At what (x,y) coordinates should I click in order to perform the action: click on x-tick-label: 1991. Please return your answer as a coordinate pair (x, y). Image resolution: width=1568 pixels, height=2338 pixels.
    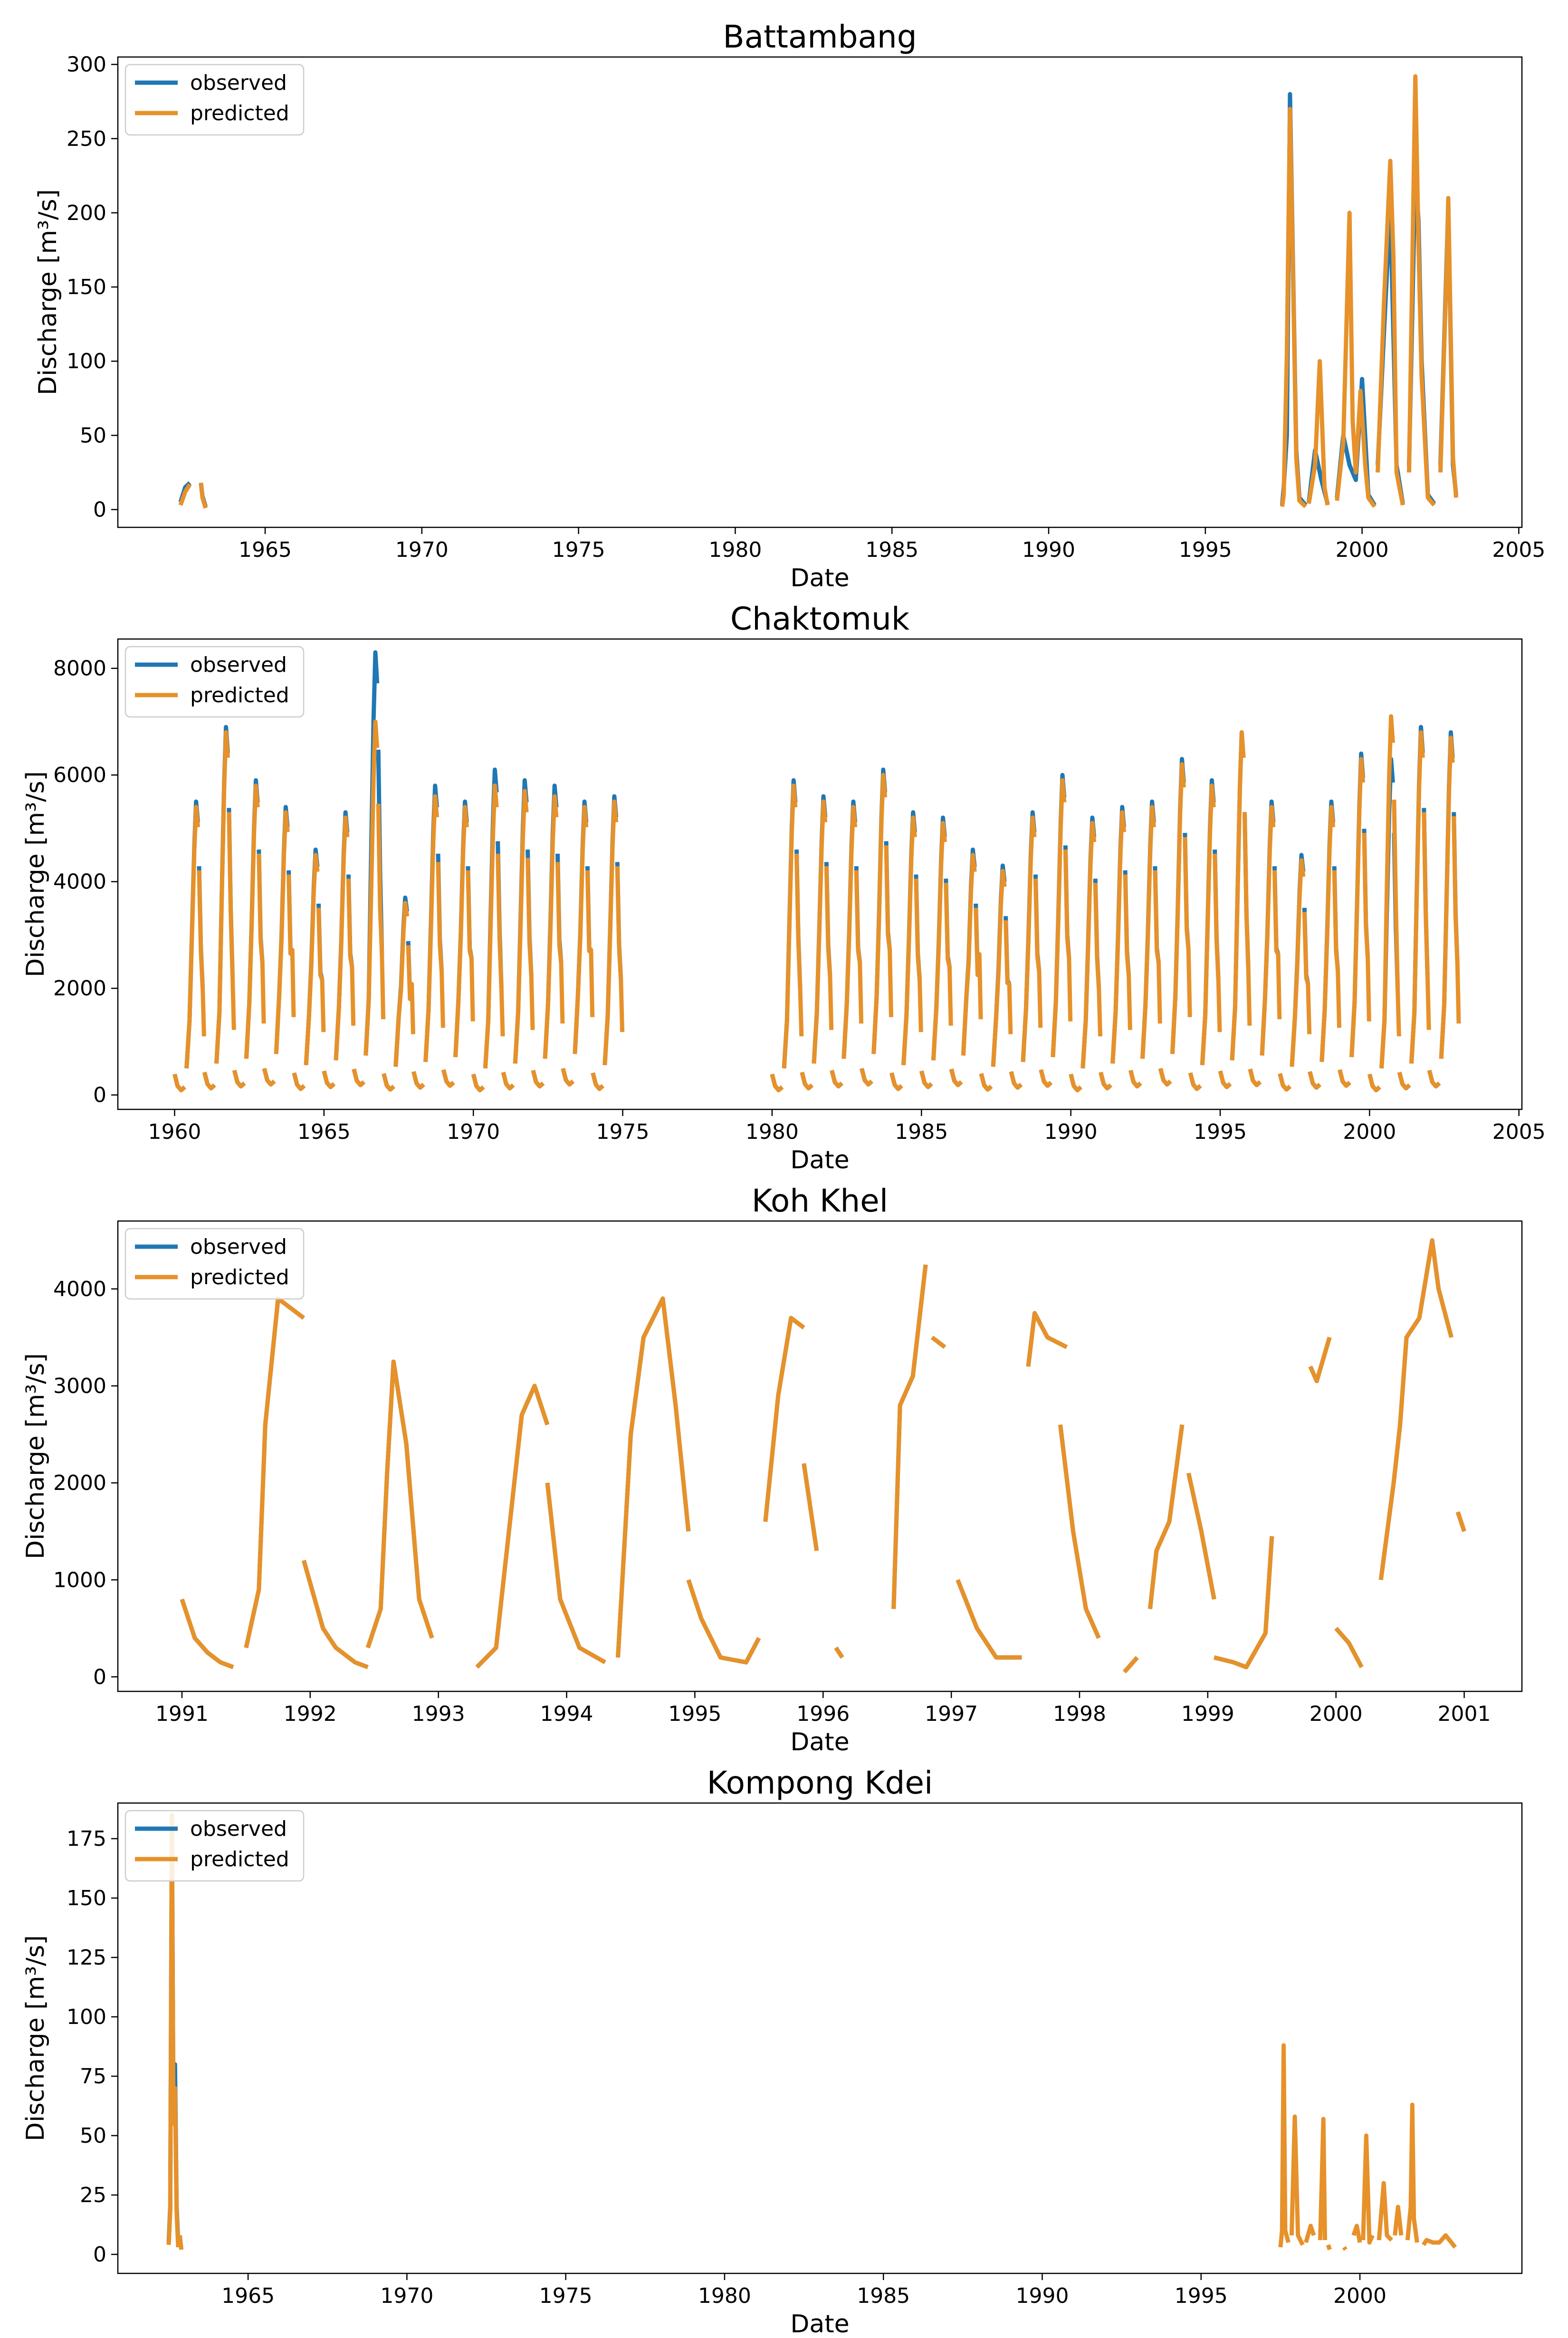
    Looking at the image, I should click on (182, 1714).